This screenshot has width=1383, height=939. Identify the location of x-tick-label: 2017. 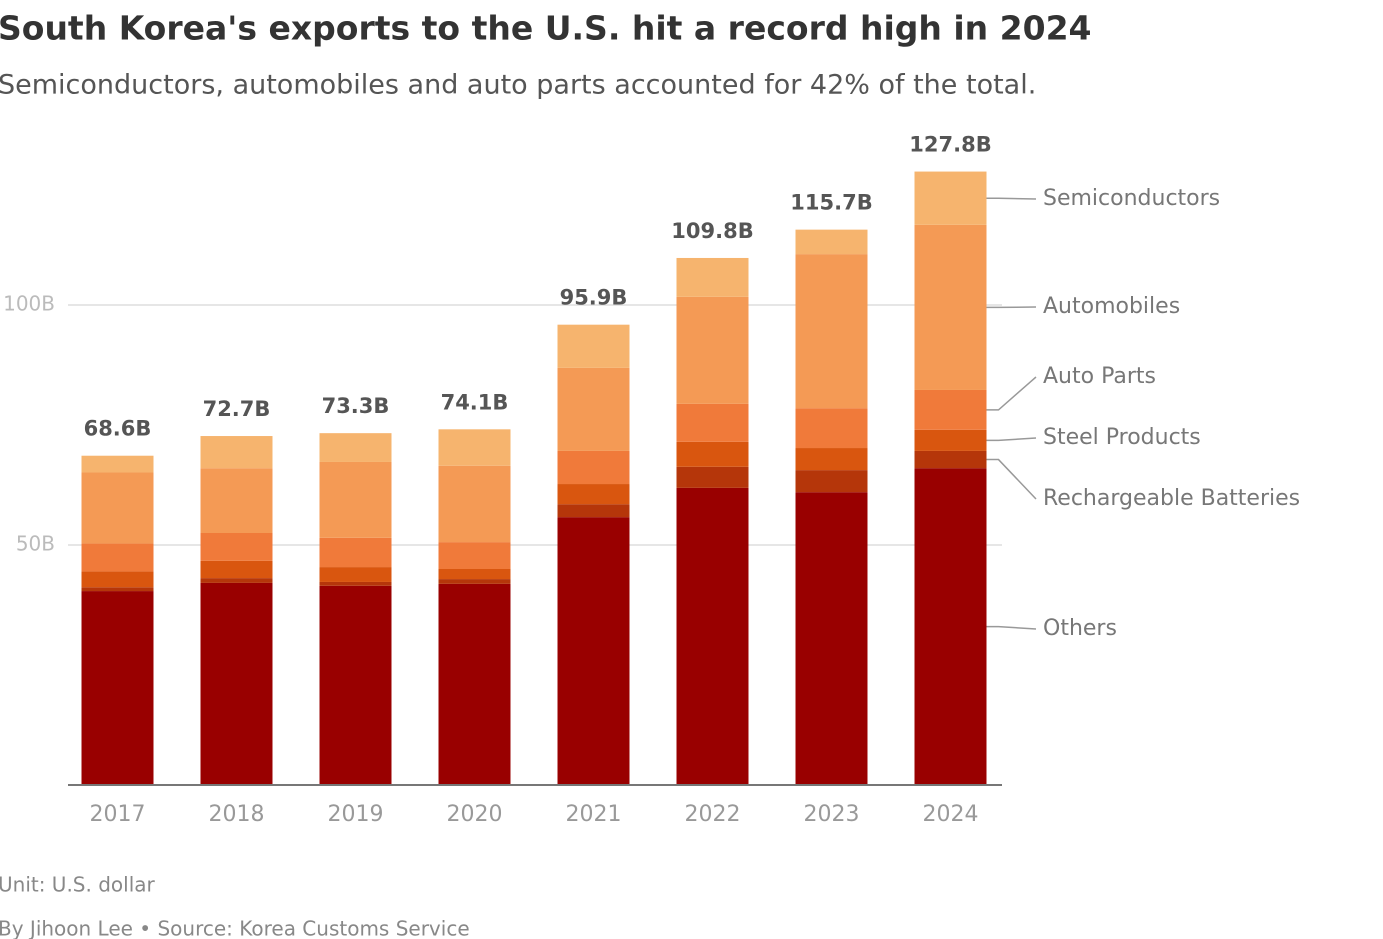
(118, 814).